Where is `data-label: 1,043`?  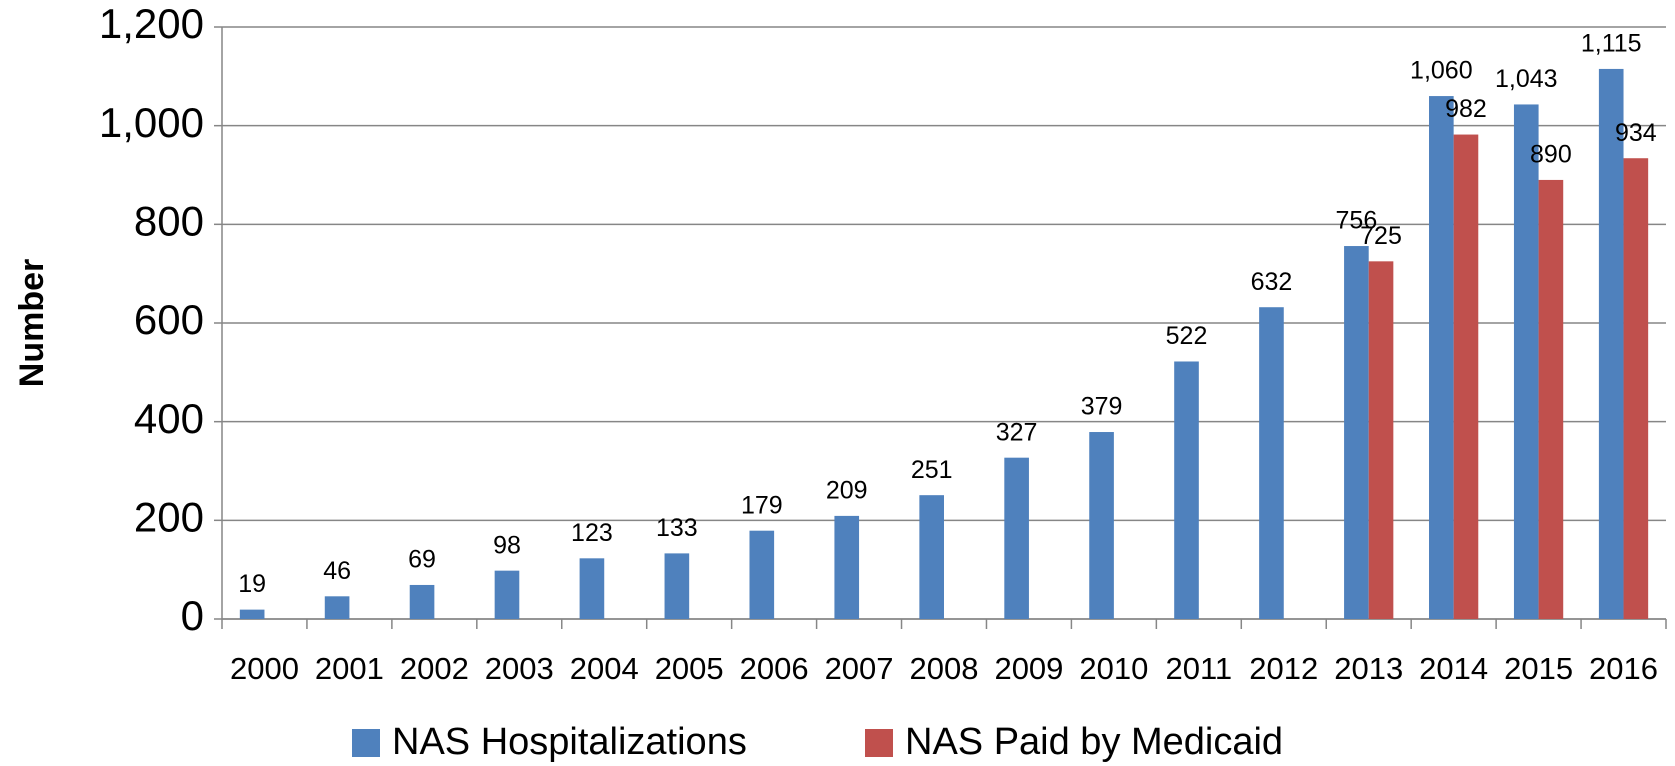
data-label: 1,043 is located at coordinates (1526, 79).